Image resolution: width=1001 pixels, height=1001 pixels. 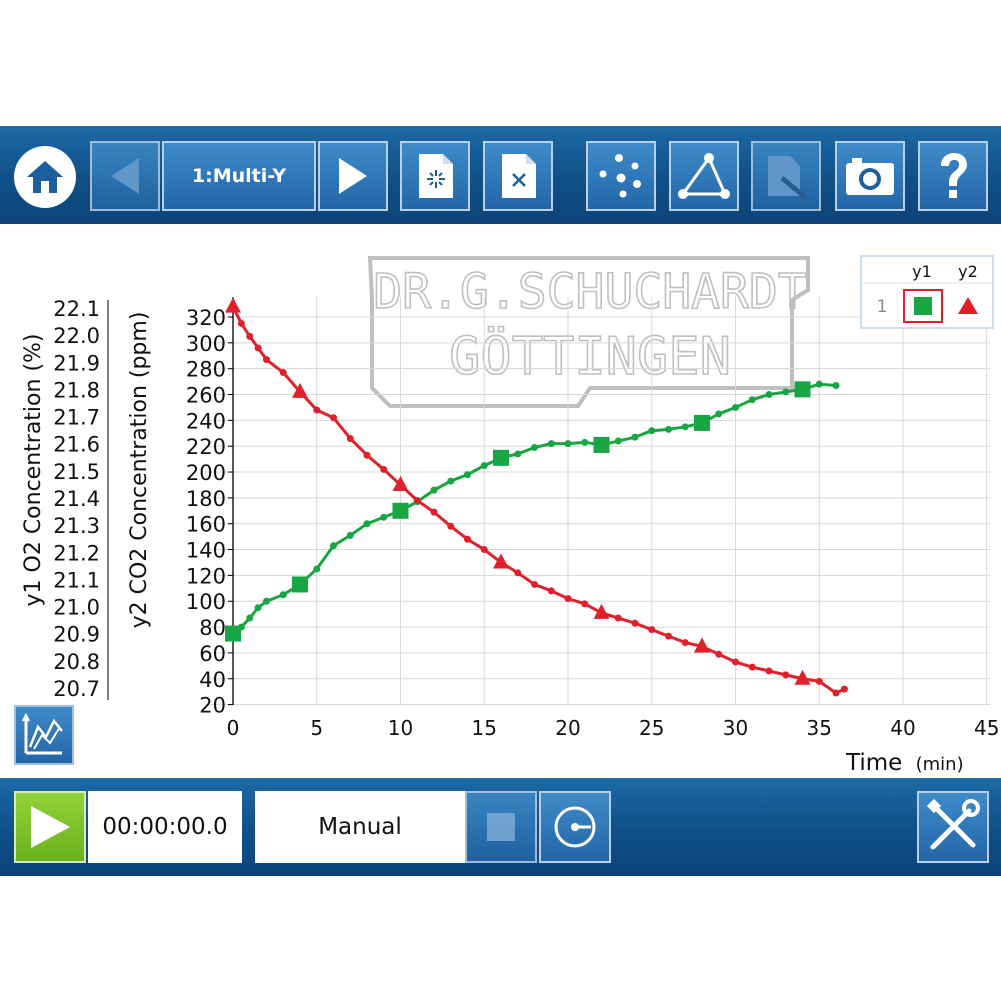 What do you see at coordinates (76, 363) in the screenshot?
I see `y1-tick-label: 21.9` at bounding box center [76, 363].